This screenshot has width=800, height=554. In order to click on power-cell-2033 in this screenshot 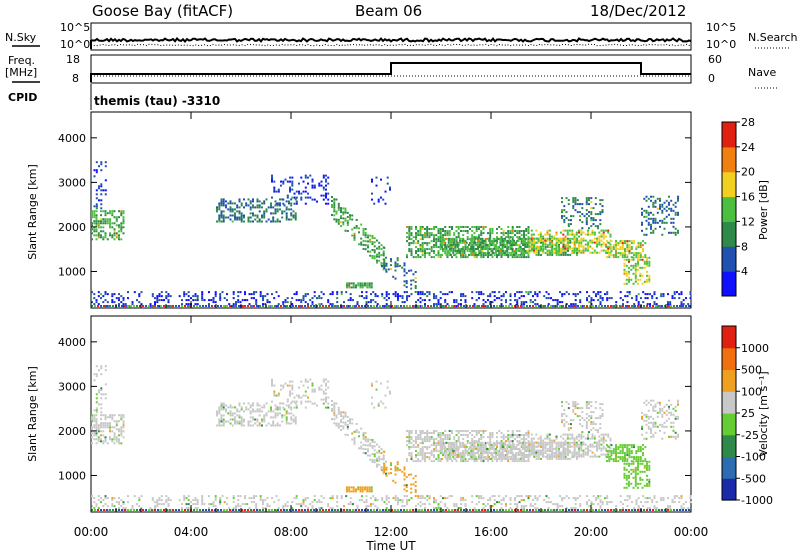, I will do `click(660, 198)`.